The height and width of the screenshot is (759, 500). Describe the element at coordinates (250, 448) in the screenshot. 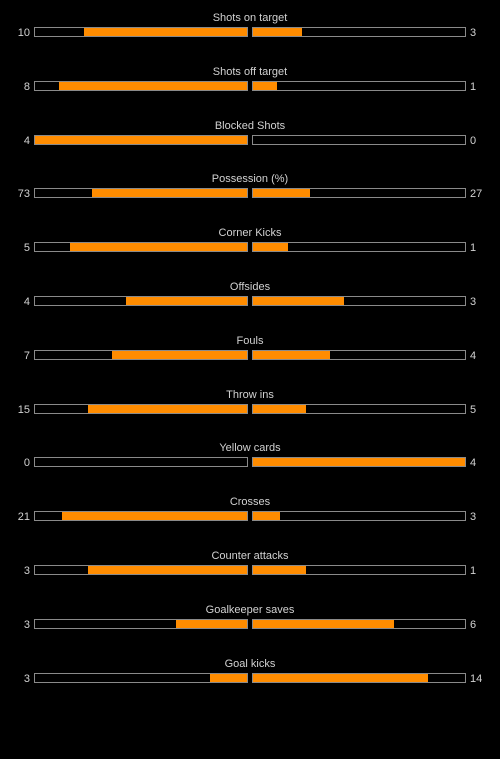

I see `stat-label: Yellow cards` at that location.